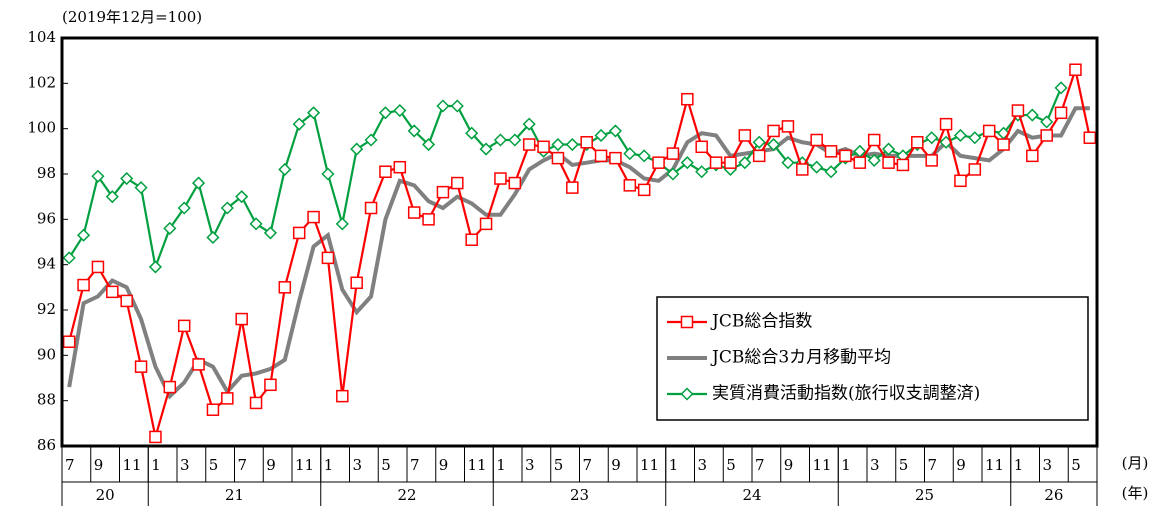 The image size is (1162, 506). I want to click on legend-label: JCB総合3カ月移動平均, so click(800, 358).